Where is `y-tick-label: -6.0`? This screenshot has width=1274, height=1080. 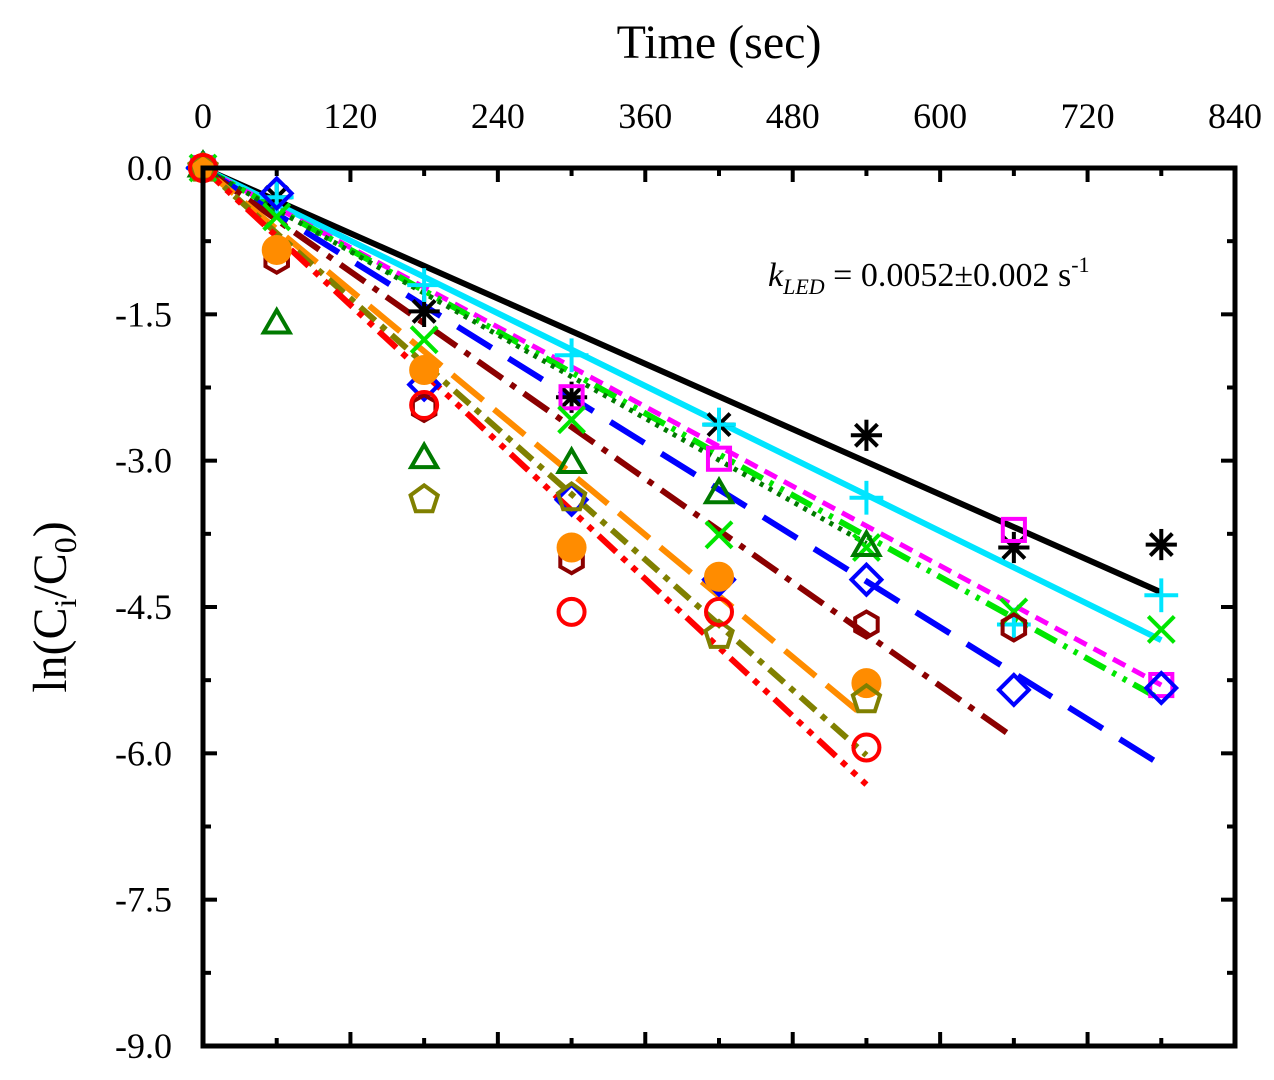 y-tick-label: -6.0 is located at coordinates (143, 753).